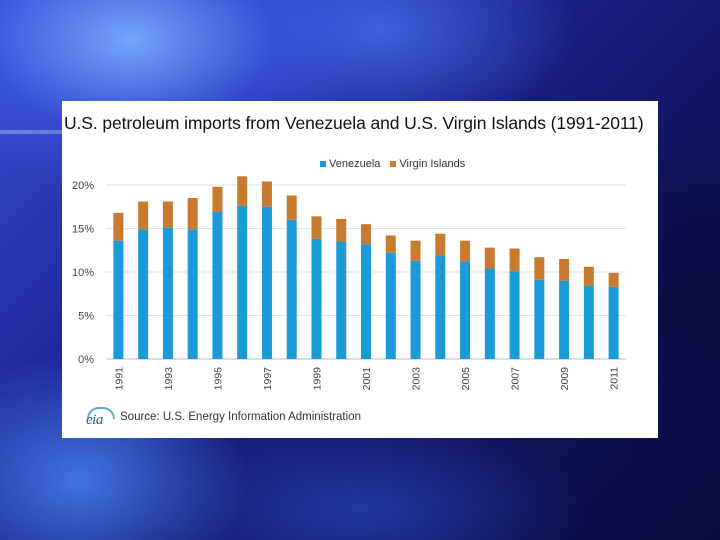 The image size is (720, 540). I want to click on x-tick-label: 2003, so click(417, 379).